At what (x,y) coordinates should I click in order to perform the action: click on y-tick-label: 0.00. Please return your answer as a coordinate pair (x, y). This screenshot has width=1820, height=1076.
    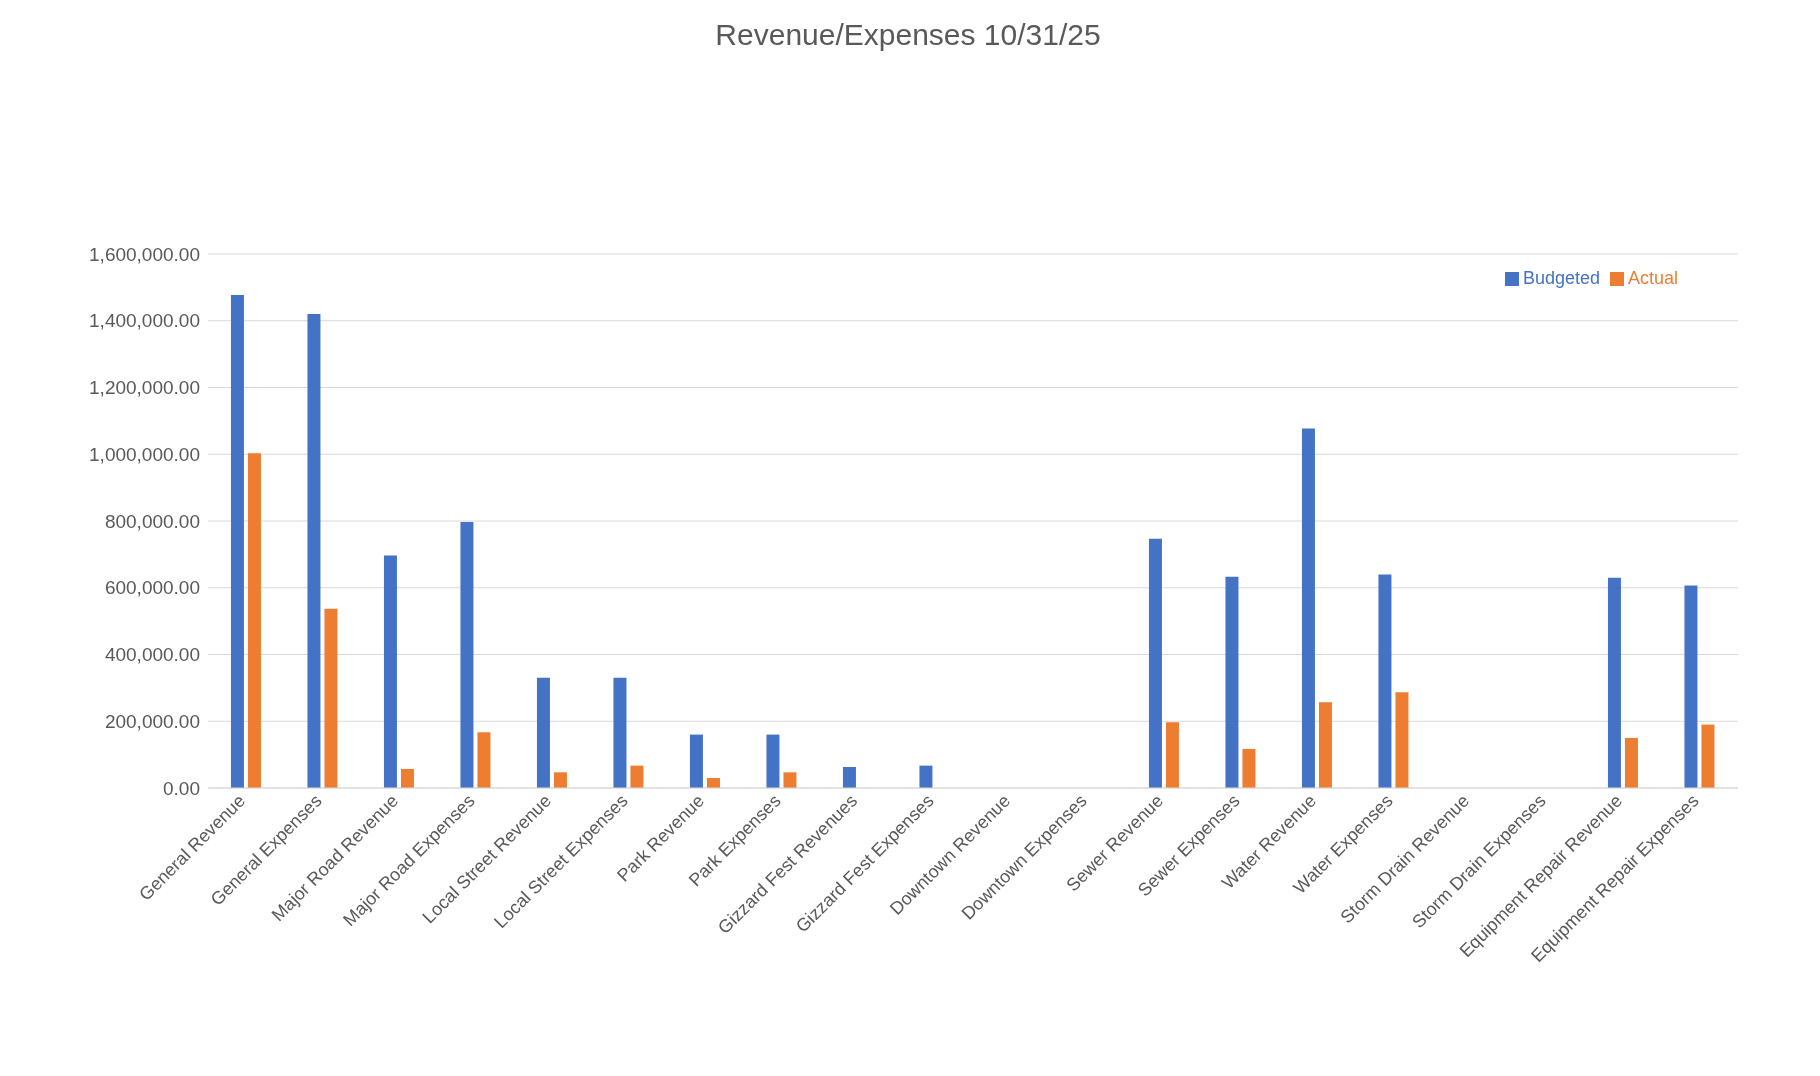
    Looking at the image, I should click on (181, 788).